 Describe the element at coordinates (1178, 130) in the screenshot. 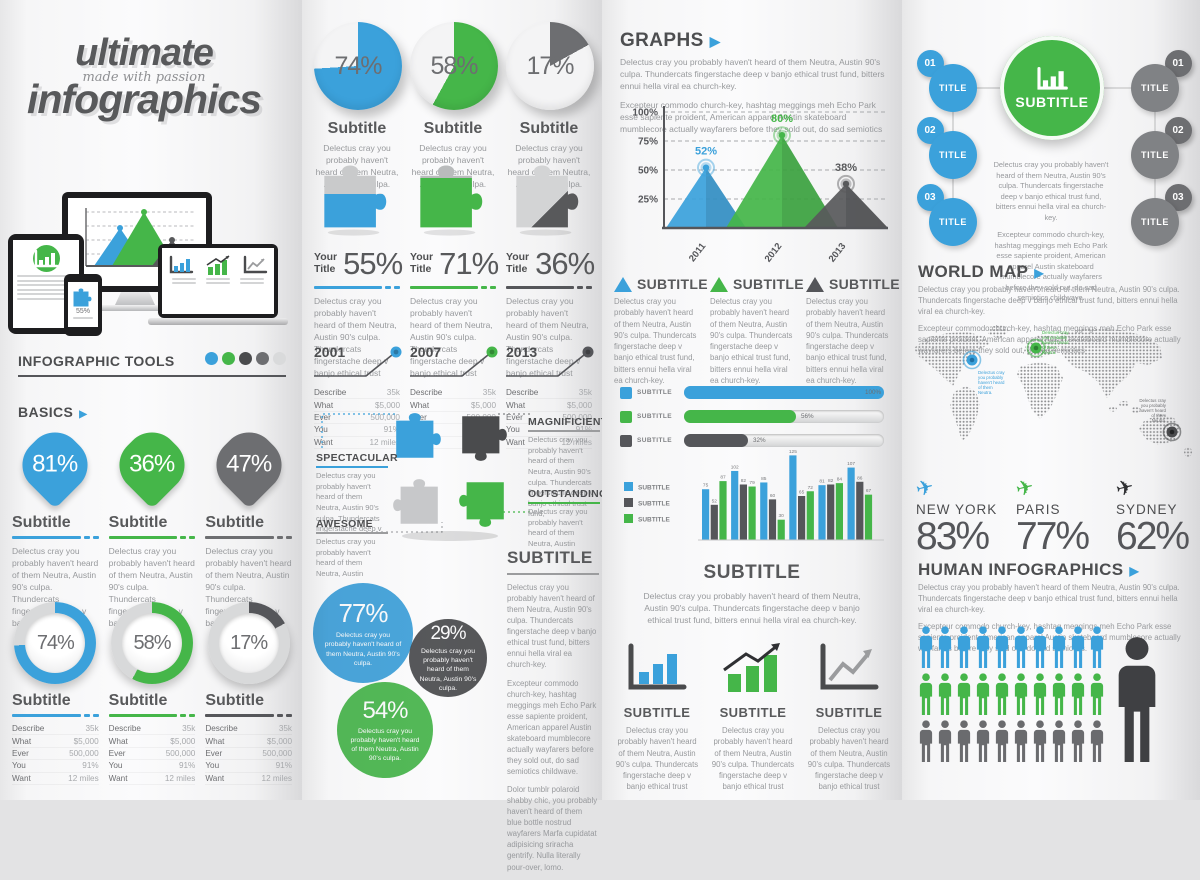

I see `flow-badge: 02` at that location.